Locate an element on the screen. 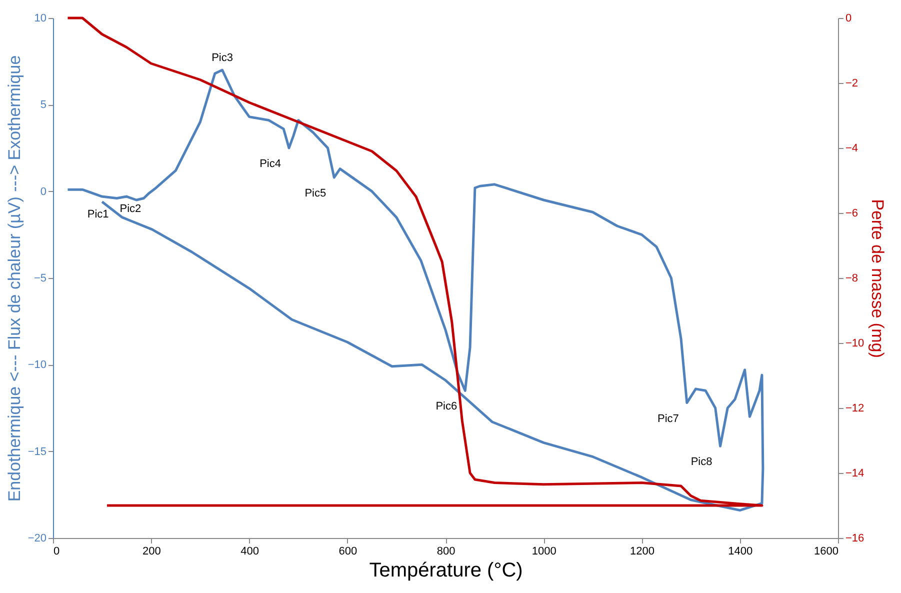 The height and width of the screenshot is (593, 901). y2-tick-label: 0 is located at coordinates (849, 18).